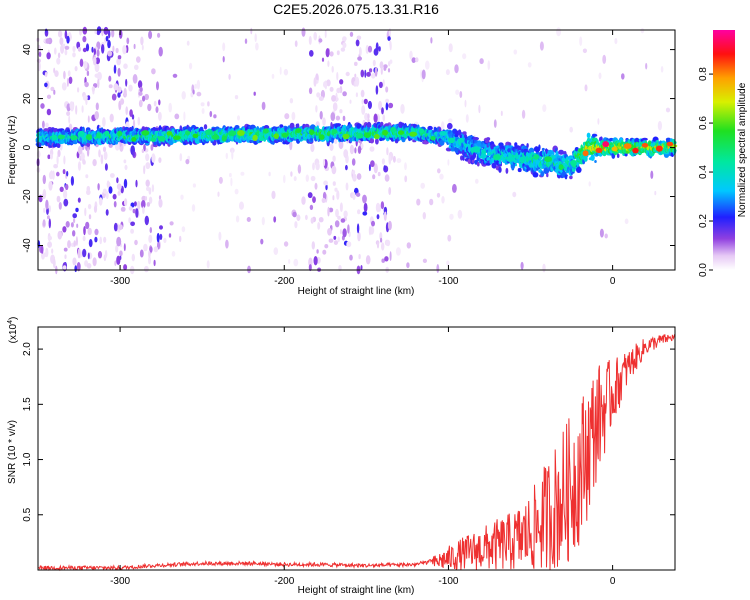 This screenshot has width=750, height=600. Describe the element at coordinates (742, 149) in the screenshot. I see `colorbar-label: Normalized spectral amplitude` at that location.